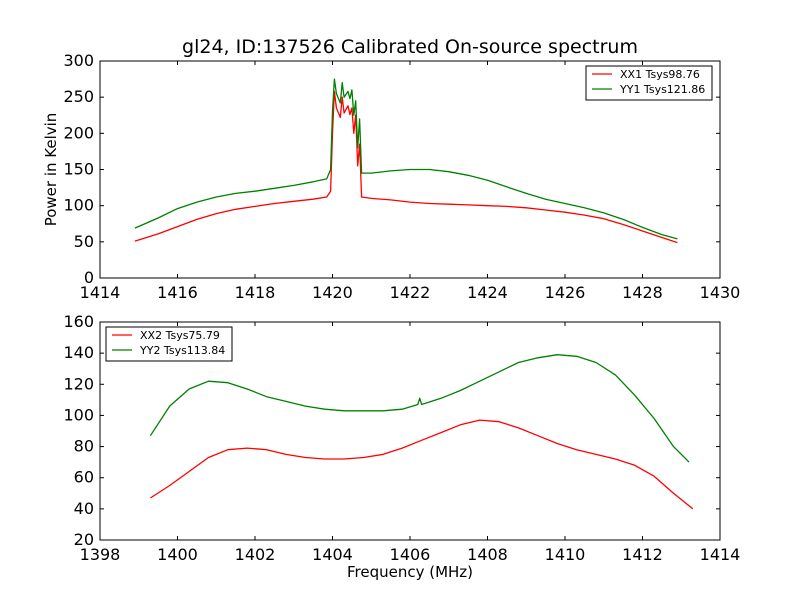  Describe the element at coordinates (255, 292) in the screenshot. I see `x-tick-label: 1418` at that location.